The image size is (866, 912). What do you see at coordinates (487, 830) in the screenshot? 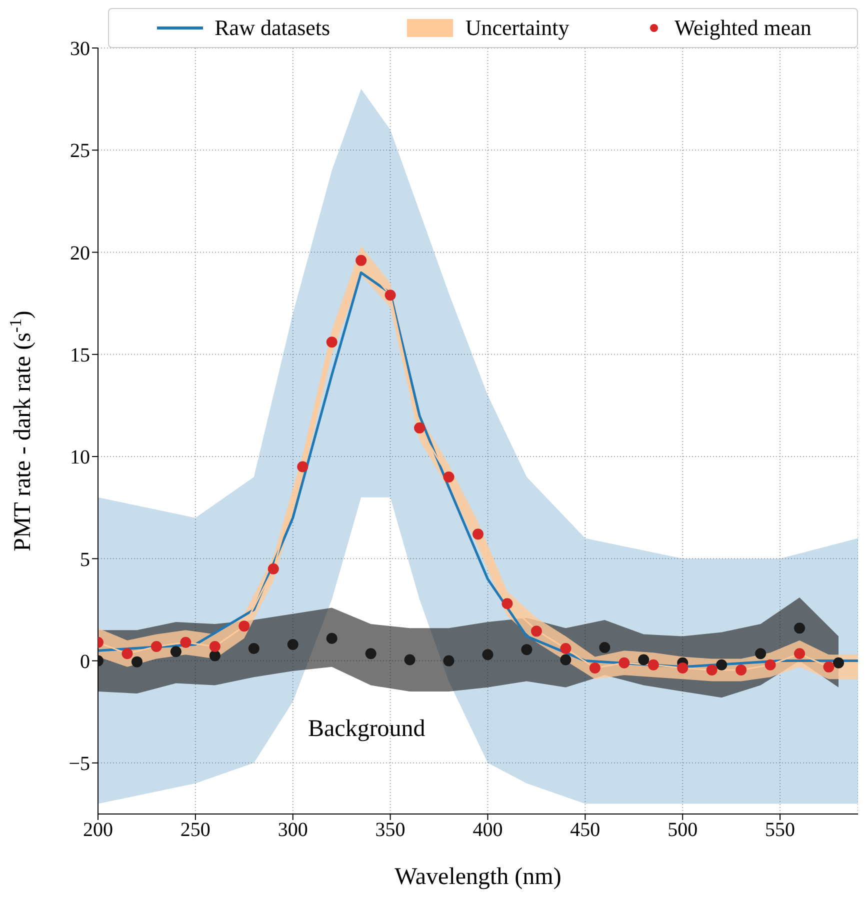
I see `x-tick-label: 400` at bounding box center [487, 830].